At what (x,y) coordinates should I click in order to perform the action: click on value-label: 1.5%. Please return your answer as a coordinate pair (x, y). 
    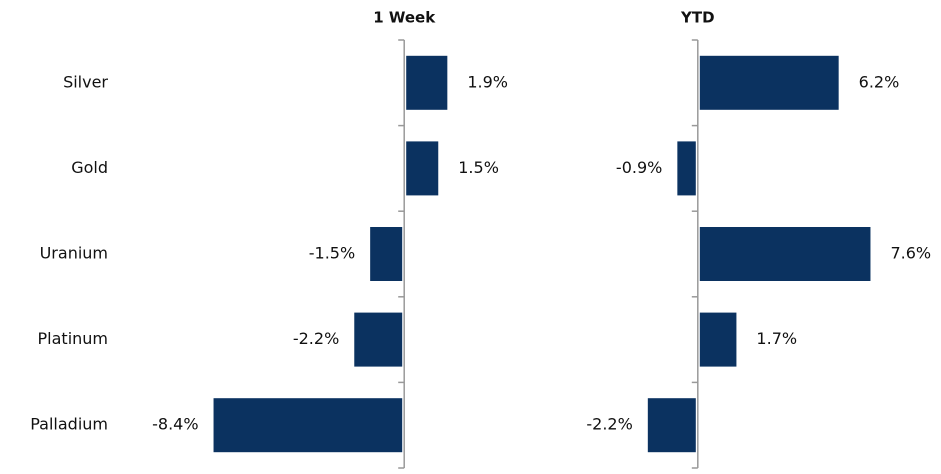
    Looking at the image, I should click on (478, 167).